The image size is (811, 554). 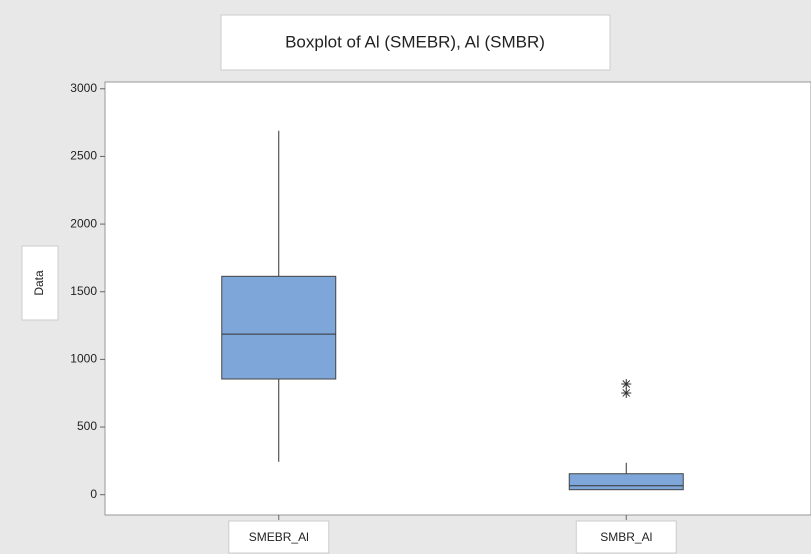 I want to click on y-tick-label: 3000, so click(x=83, y=88).